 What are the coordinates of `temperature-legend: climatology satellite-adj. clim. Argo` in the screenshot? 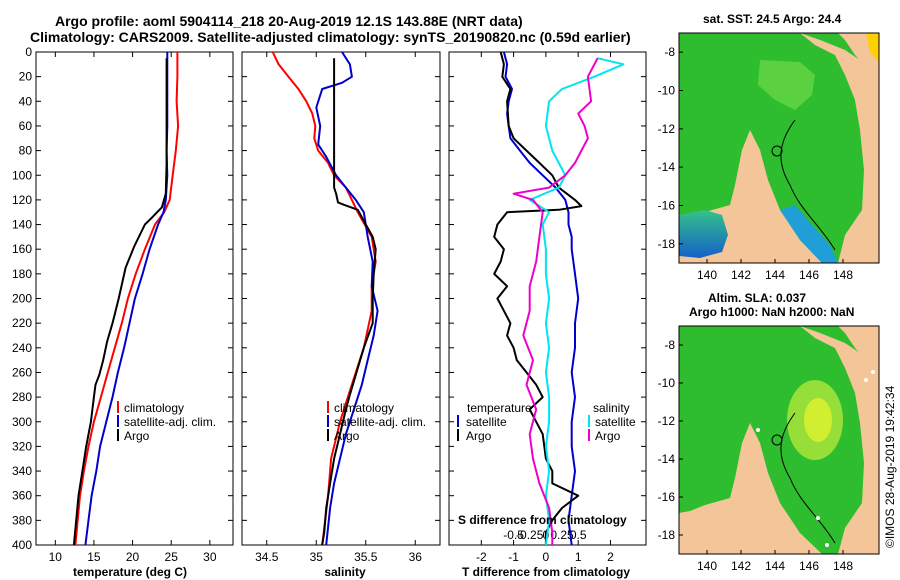 It's located at (166, 422).